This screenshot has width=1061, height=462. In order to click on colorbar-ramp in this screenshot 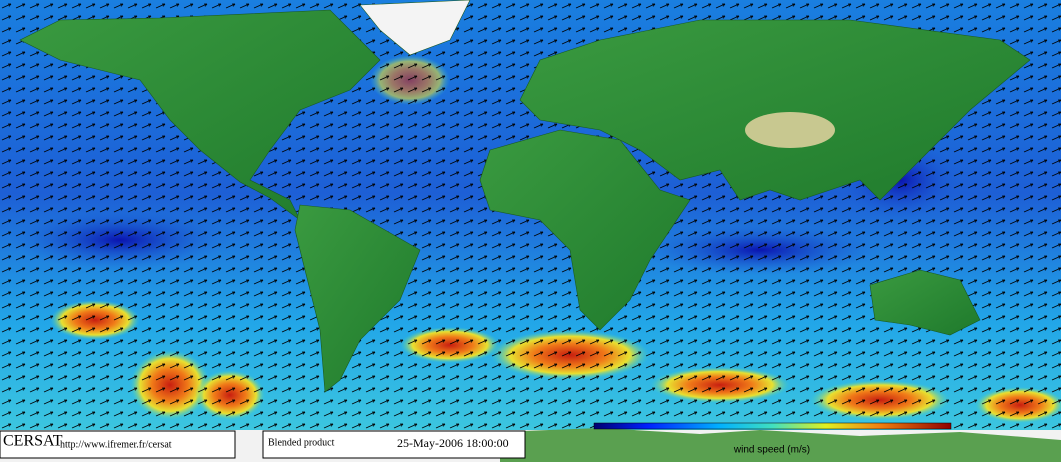, I will do `click(772, 426)`.